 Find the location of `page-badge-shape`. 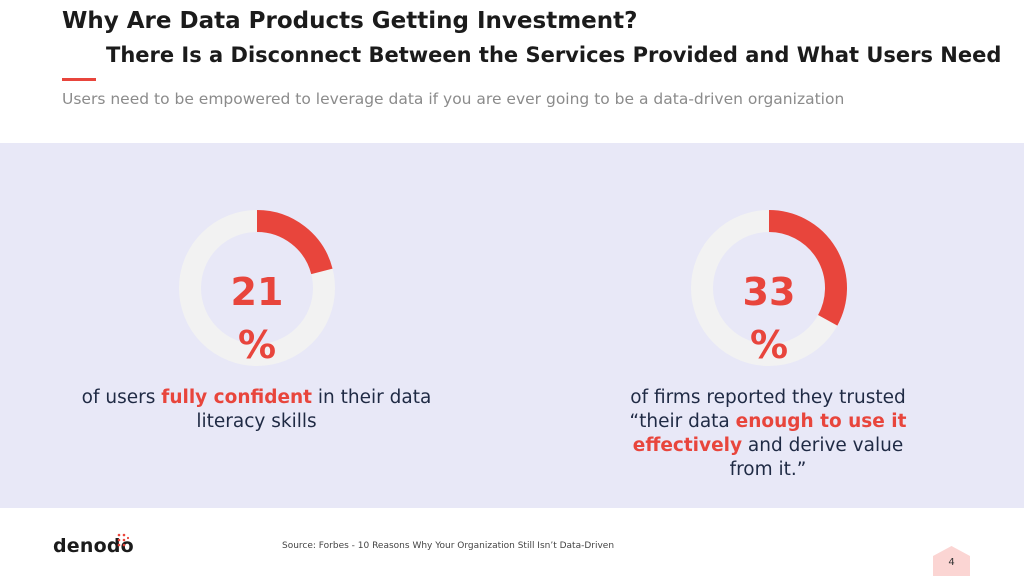

page-badge-shape is located at coordinates (951, 561).